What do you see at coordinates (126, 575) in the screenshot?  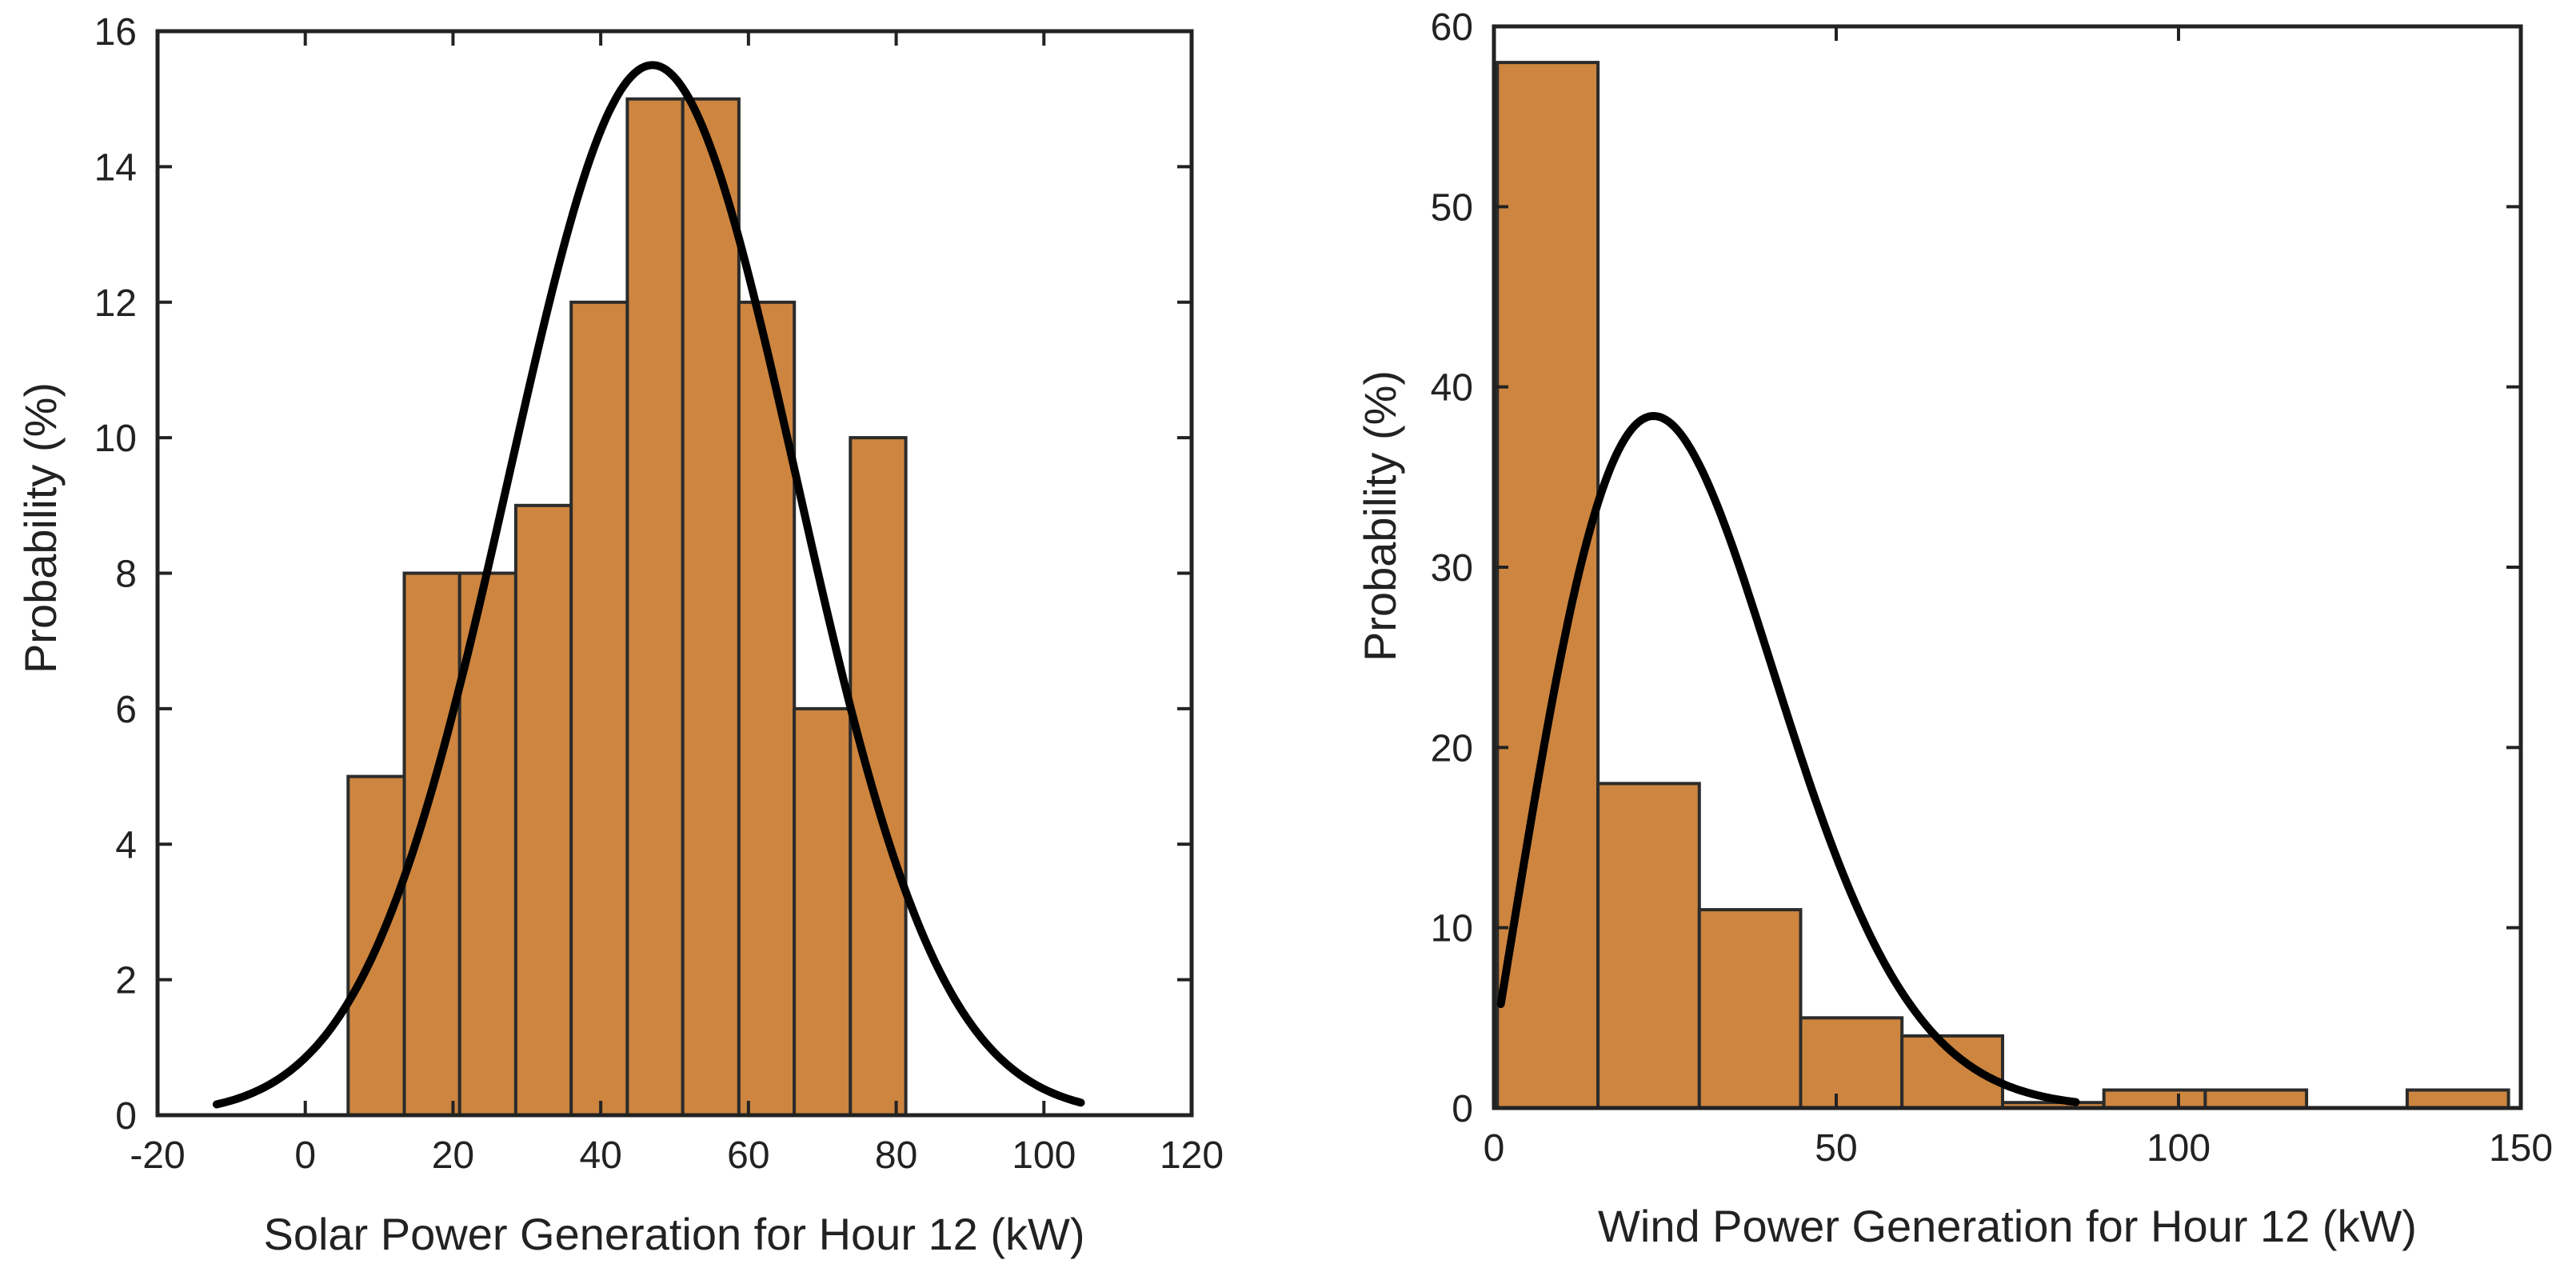 I see `solar-ytick-label-4: 8` at bounding box center [126, 575].